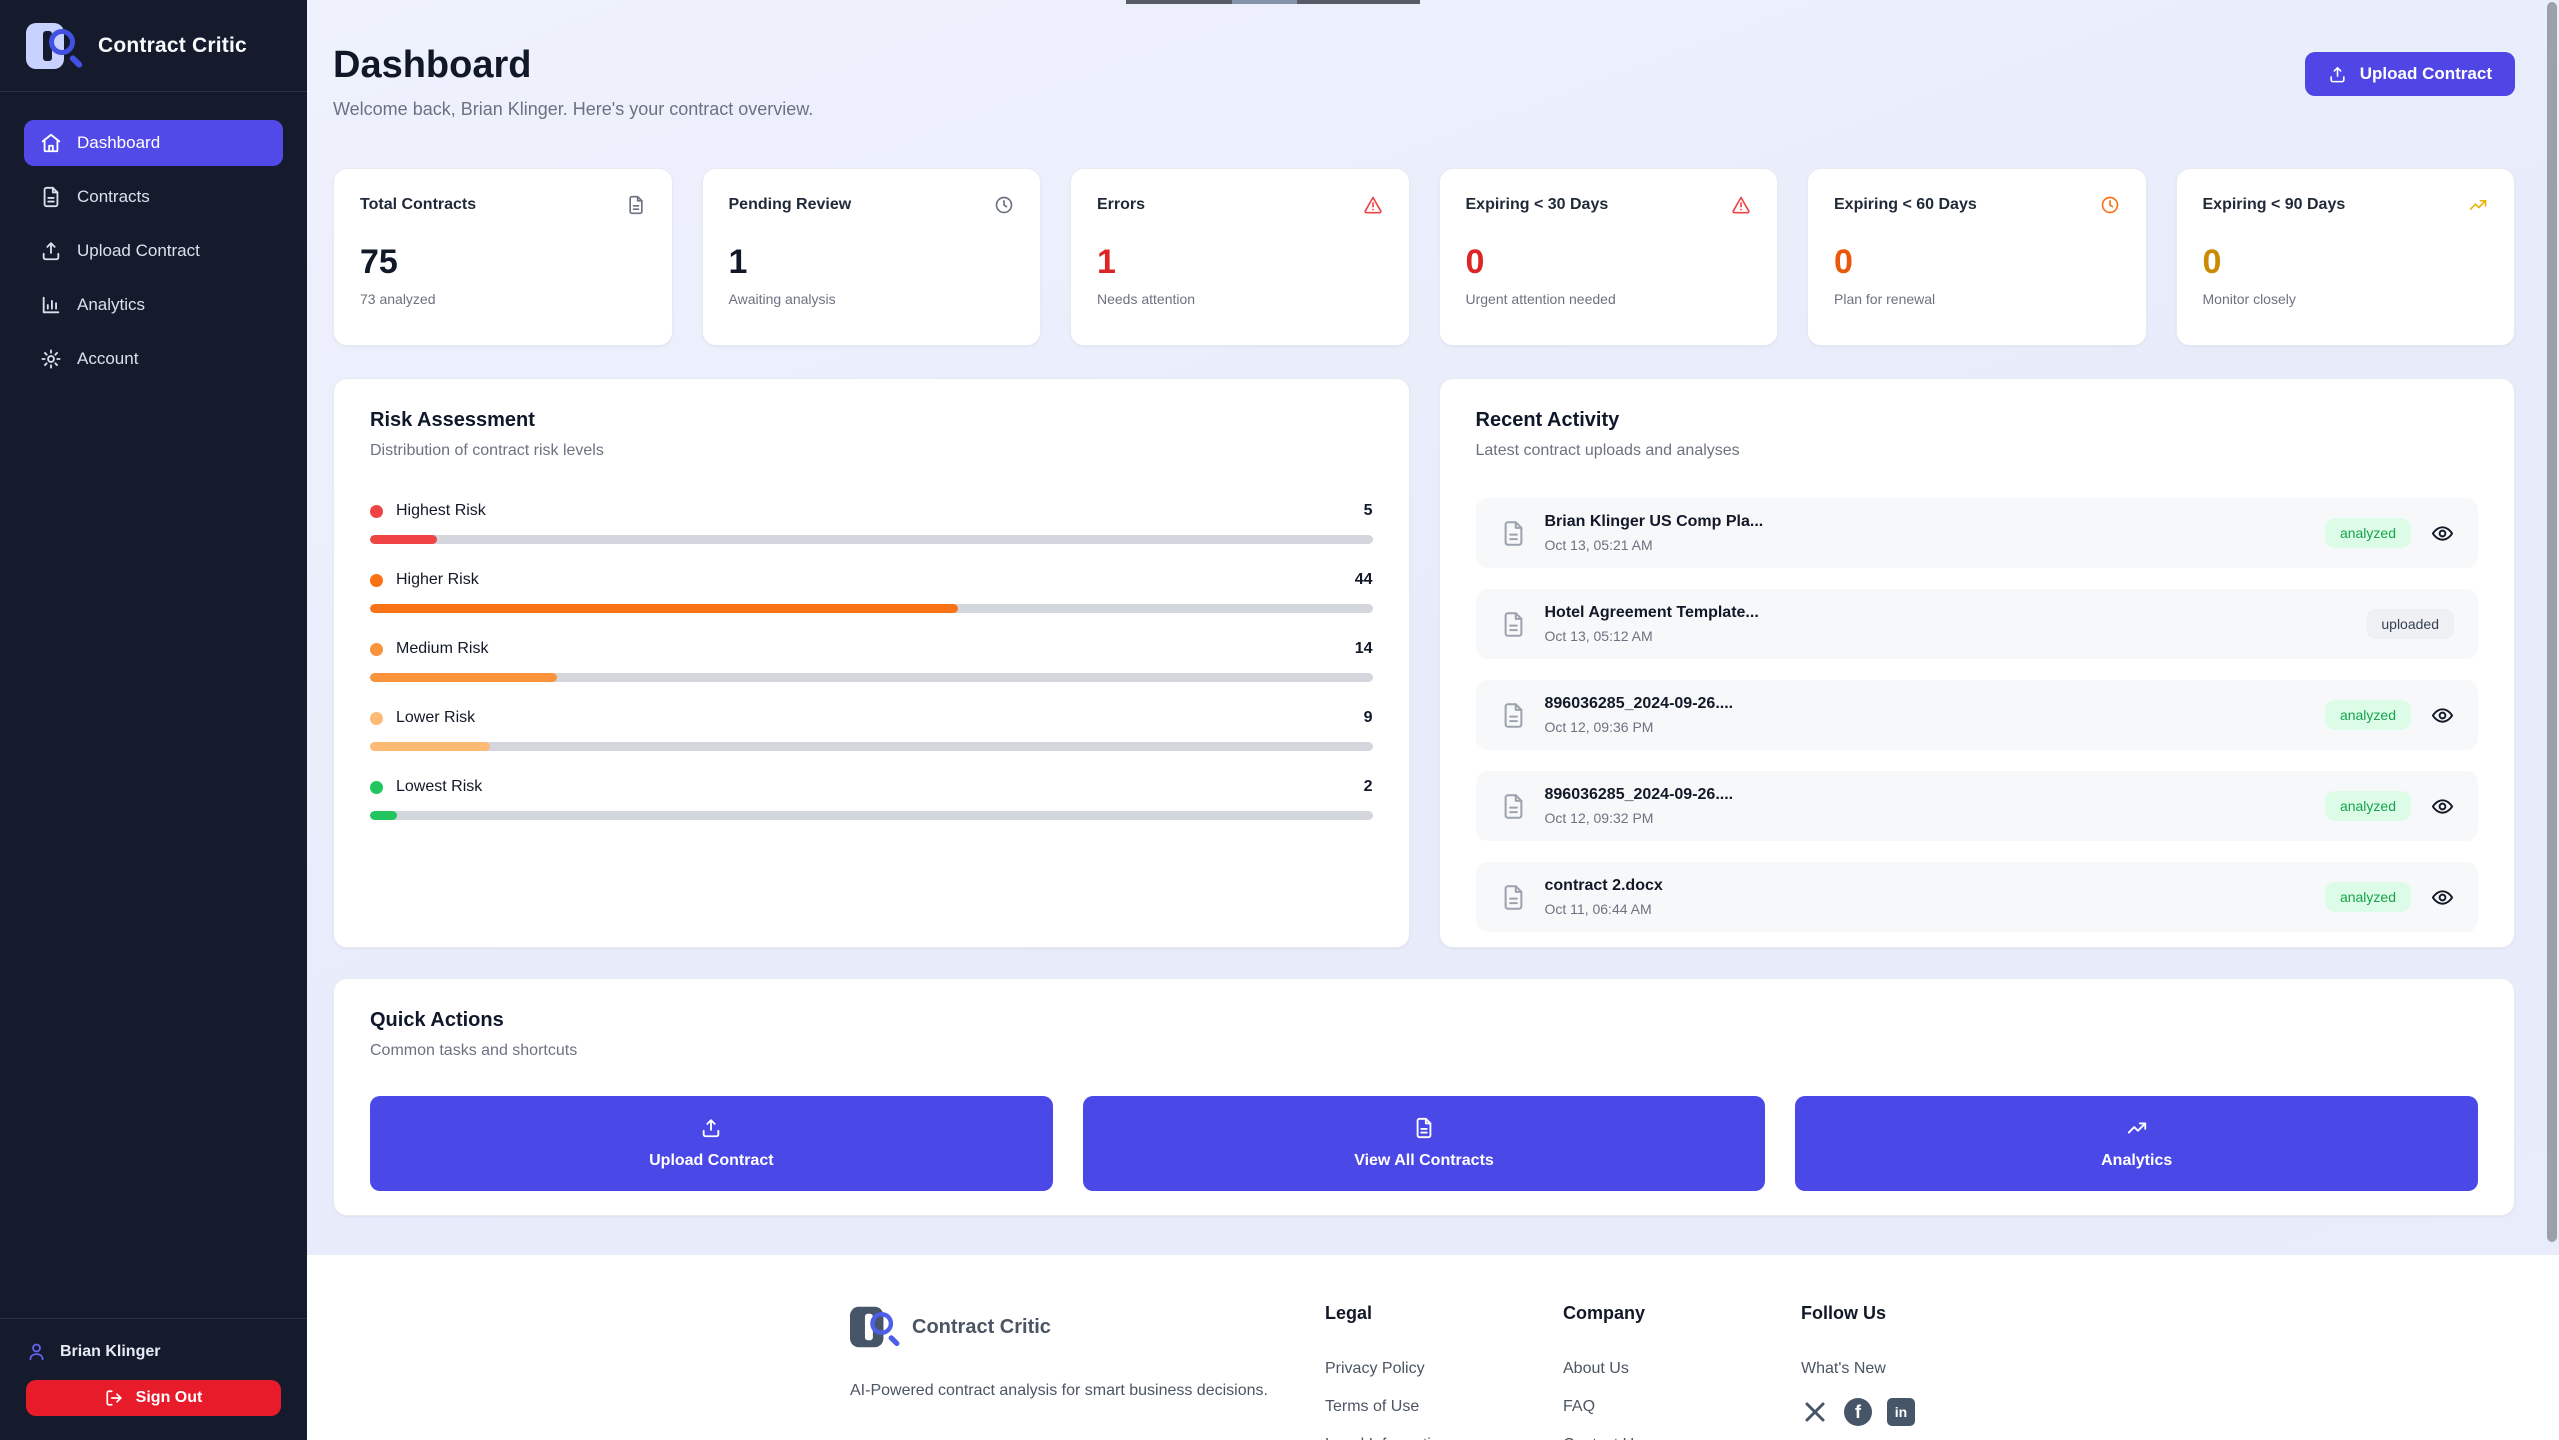 The height and width of the screenshot is (1440, 2559). What do you see at coordinates (153, 359) in the screenshot?
I see `sidebar-item-account: Account` at bounding box center [153, 359].